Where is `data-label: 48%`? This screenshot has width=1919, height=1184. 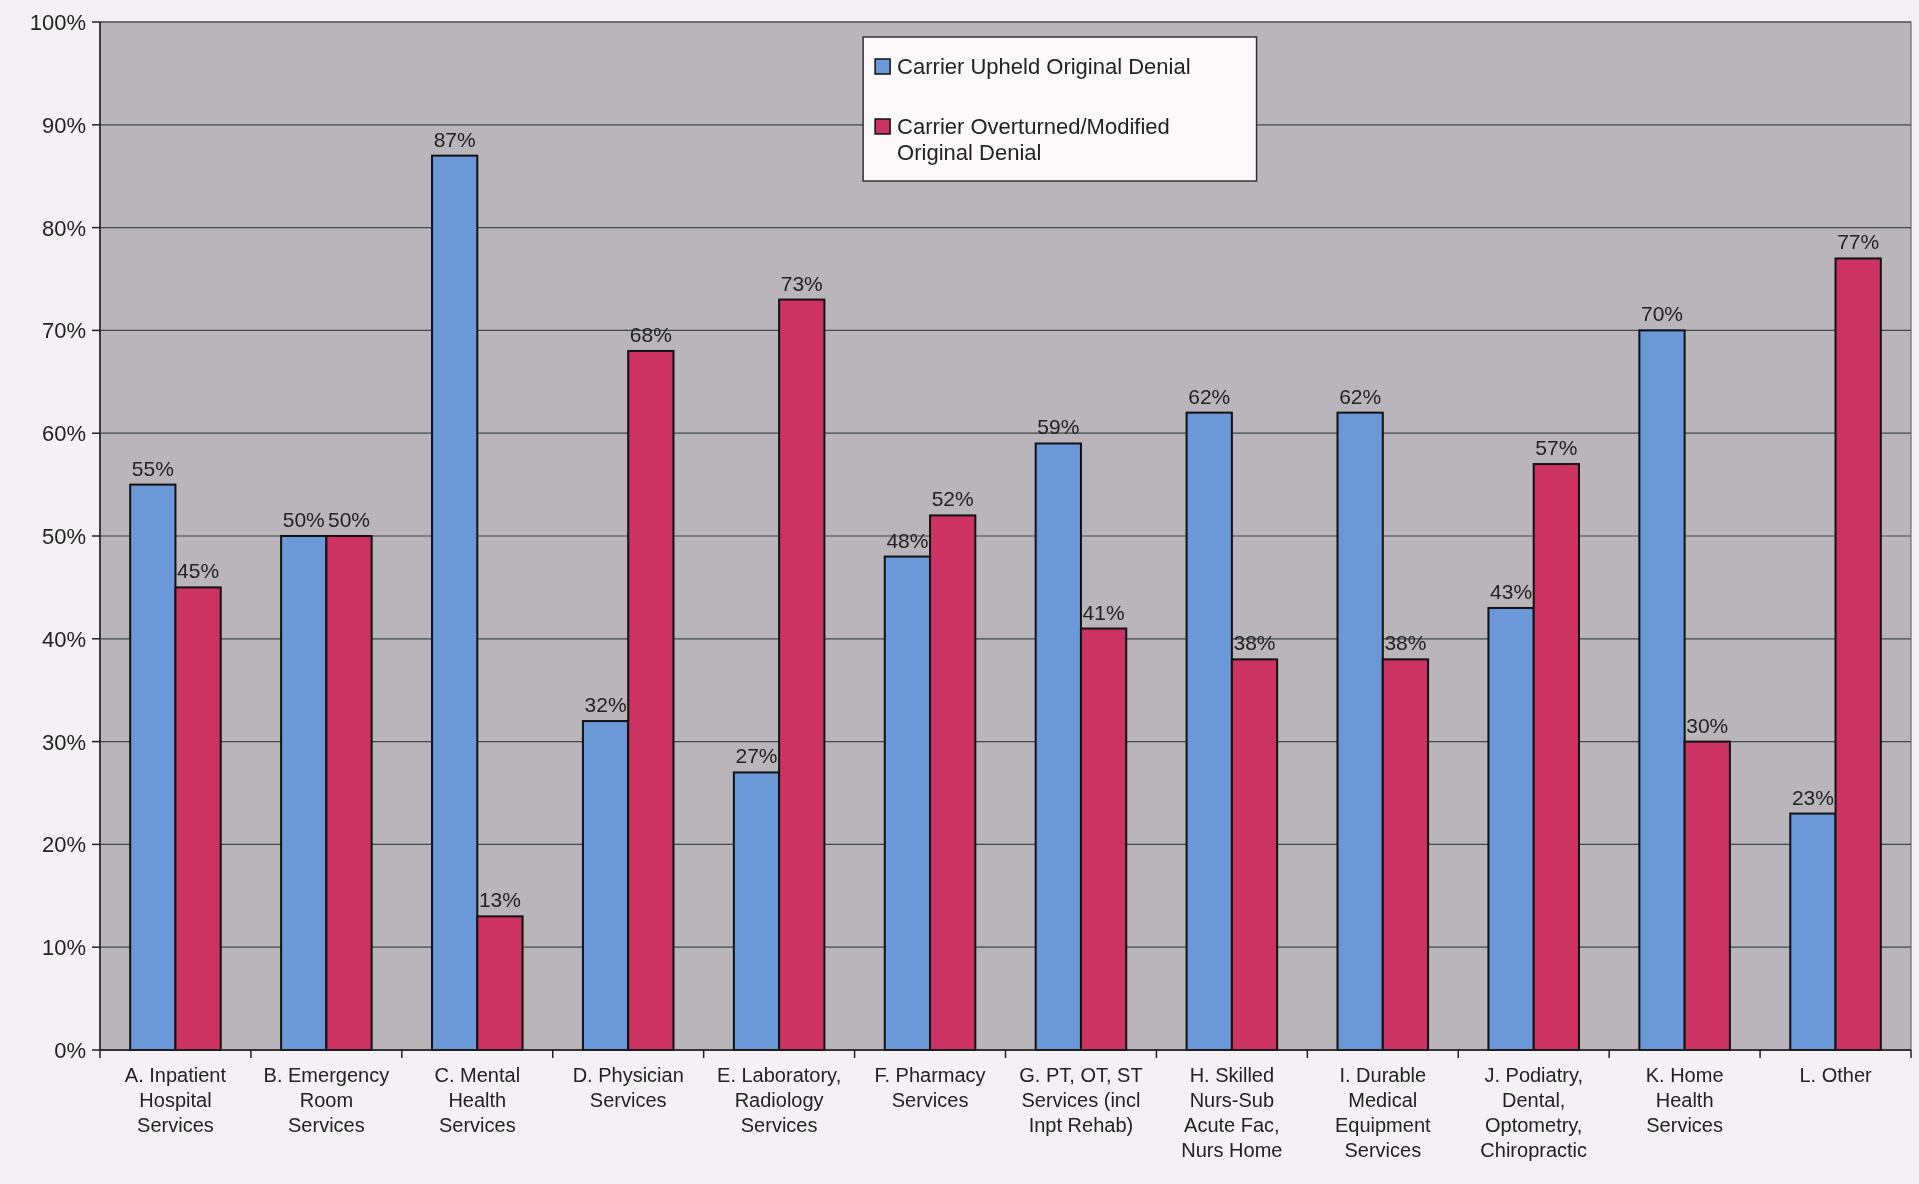 data-label: 48% is located at coordinates (907, 540).